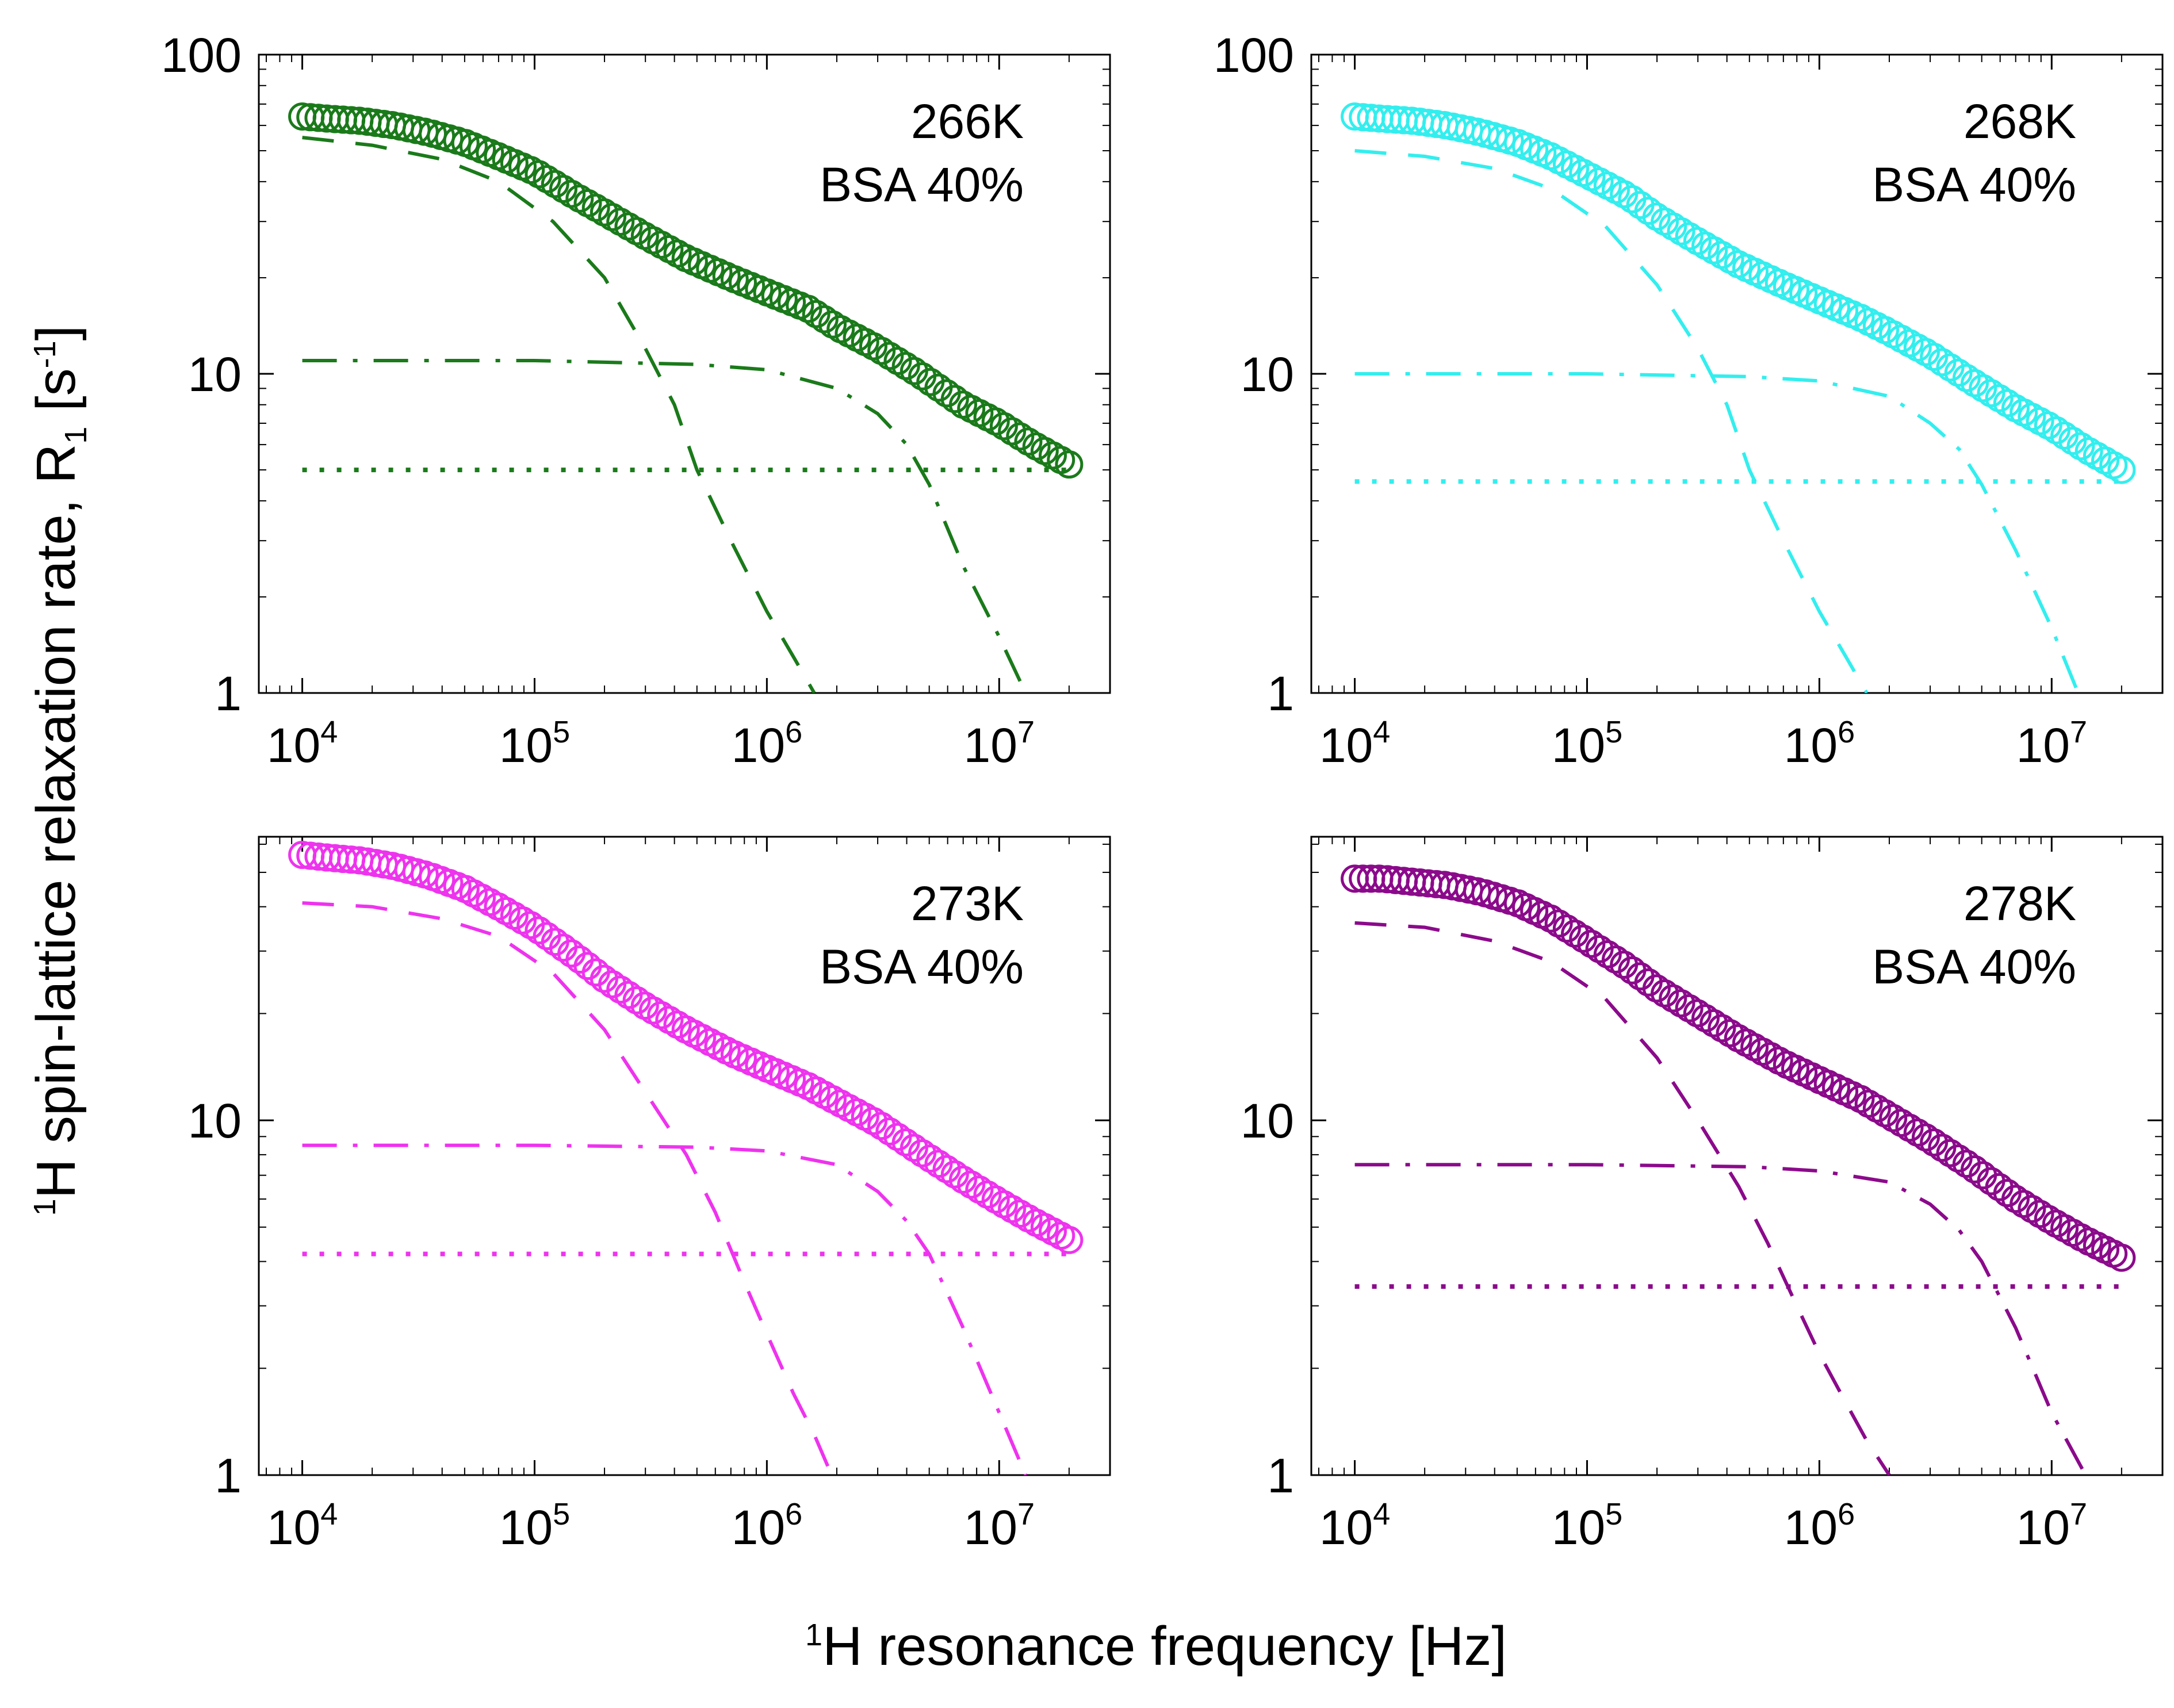 Image resolution: width=2174 pixels, height=1708 pixels. Describe the element at coordinates (967, 121) in the screenshot. I see `temperature-label: 266K` at that location.